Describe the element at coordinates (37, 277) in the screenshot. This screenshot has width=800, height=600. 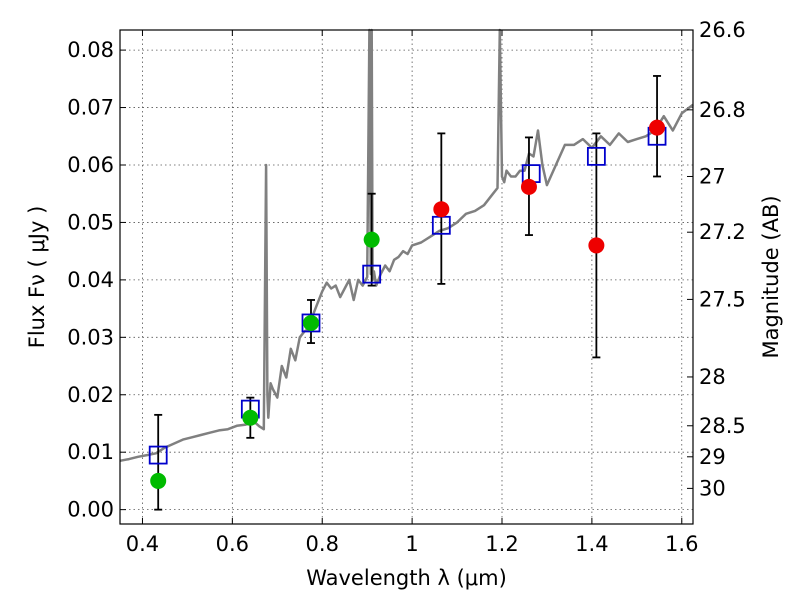
I see `y-axis-label: Flux Fν ( μJy )` at that location.